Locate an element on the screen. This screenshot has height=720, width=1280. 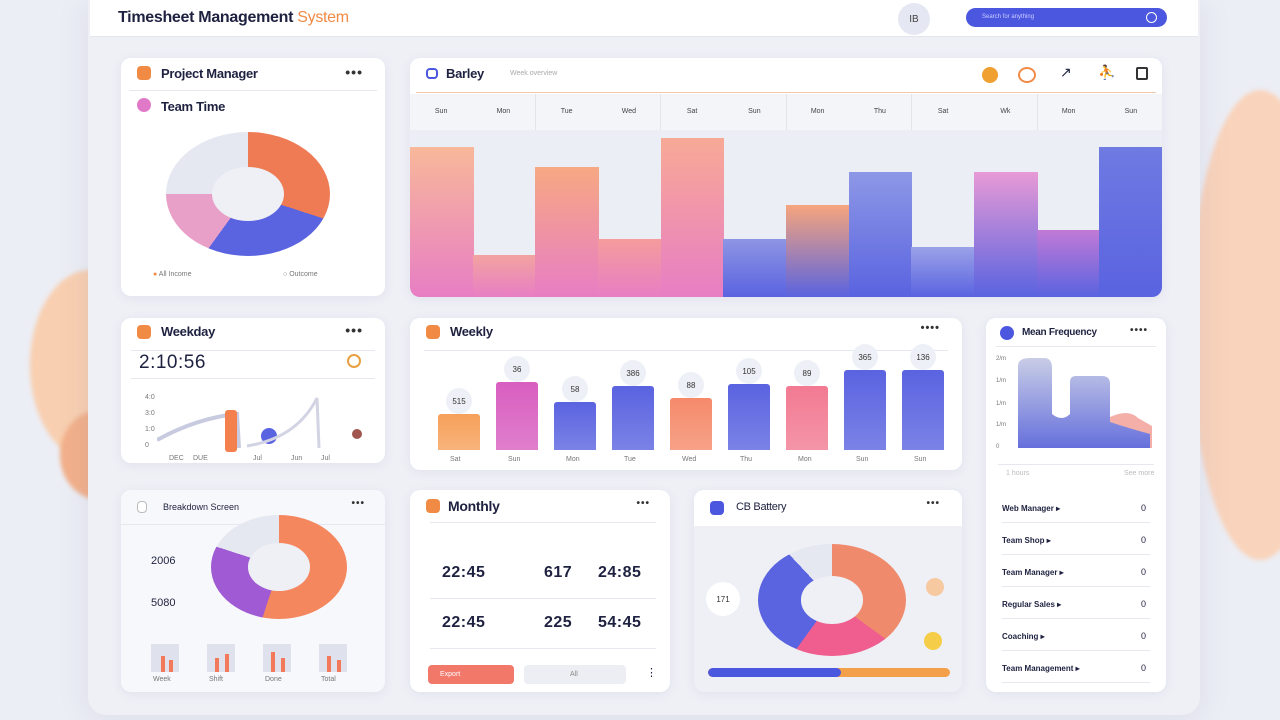
card-title: Weekly is located at coordinates (471, 331).